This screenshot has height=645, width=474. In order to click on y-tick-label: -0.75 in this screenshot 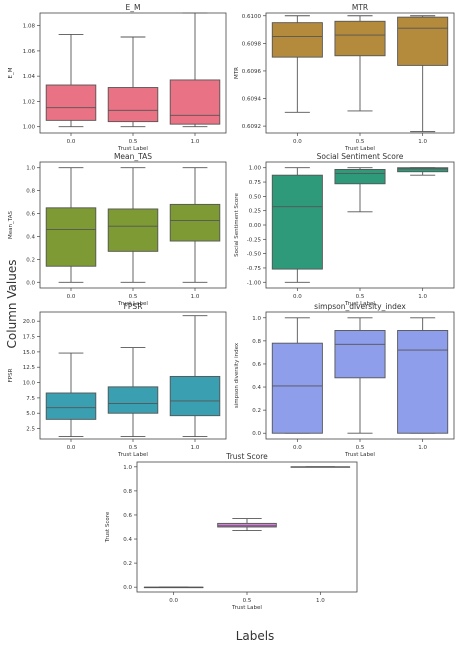, I will do `click(254, 269)`.